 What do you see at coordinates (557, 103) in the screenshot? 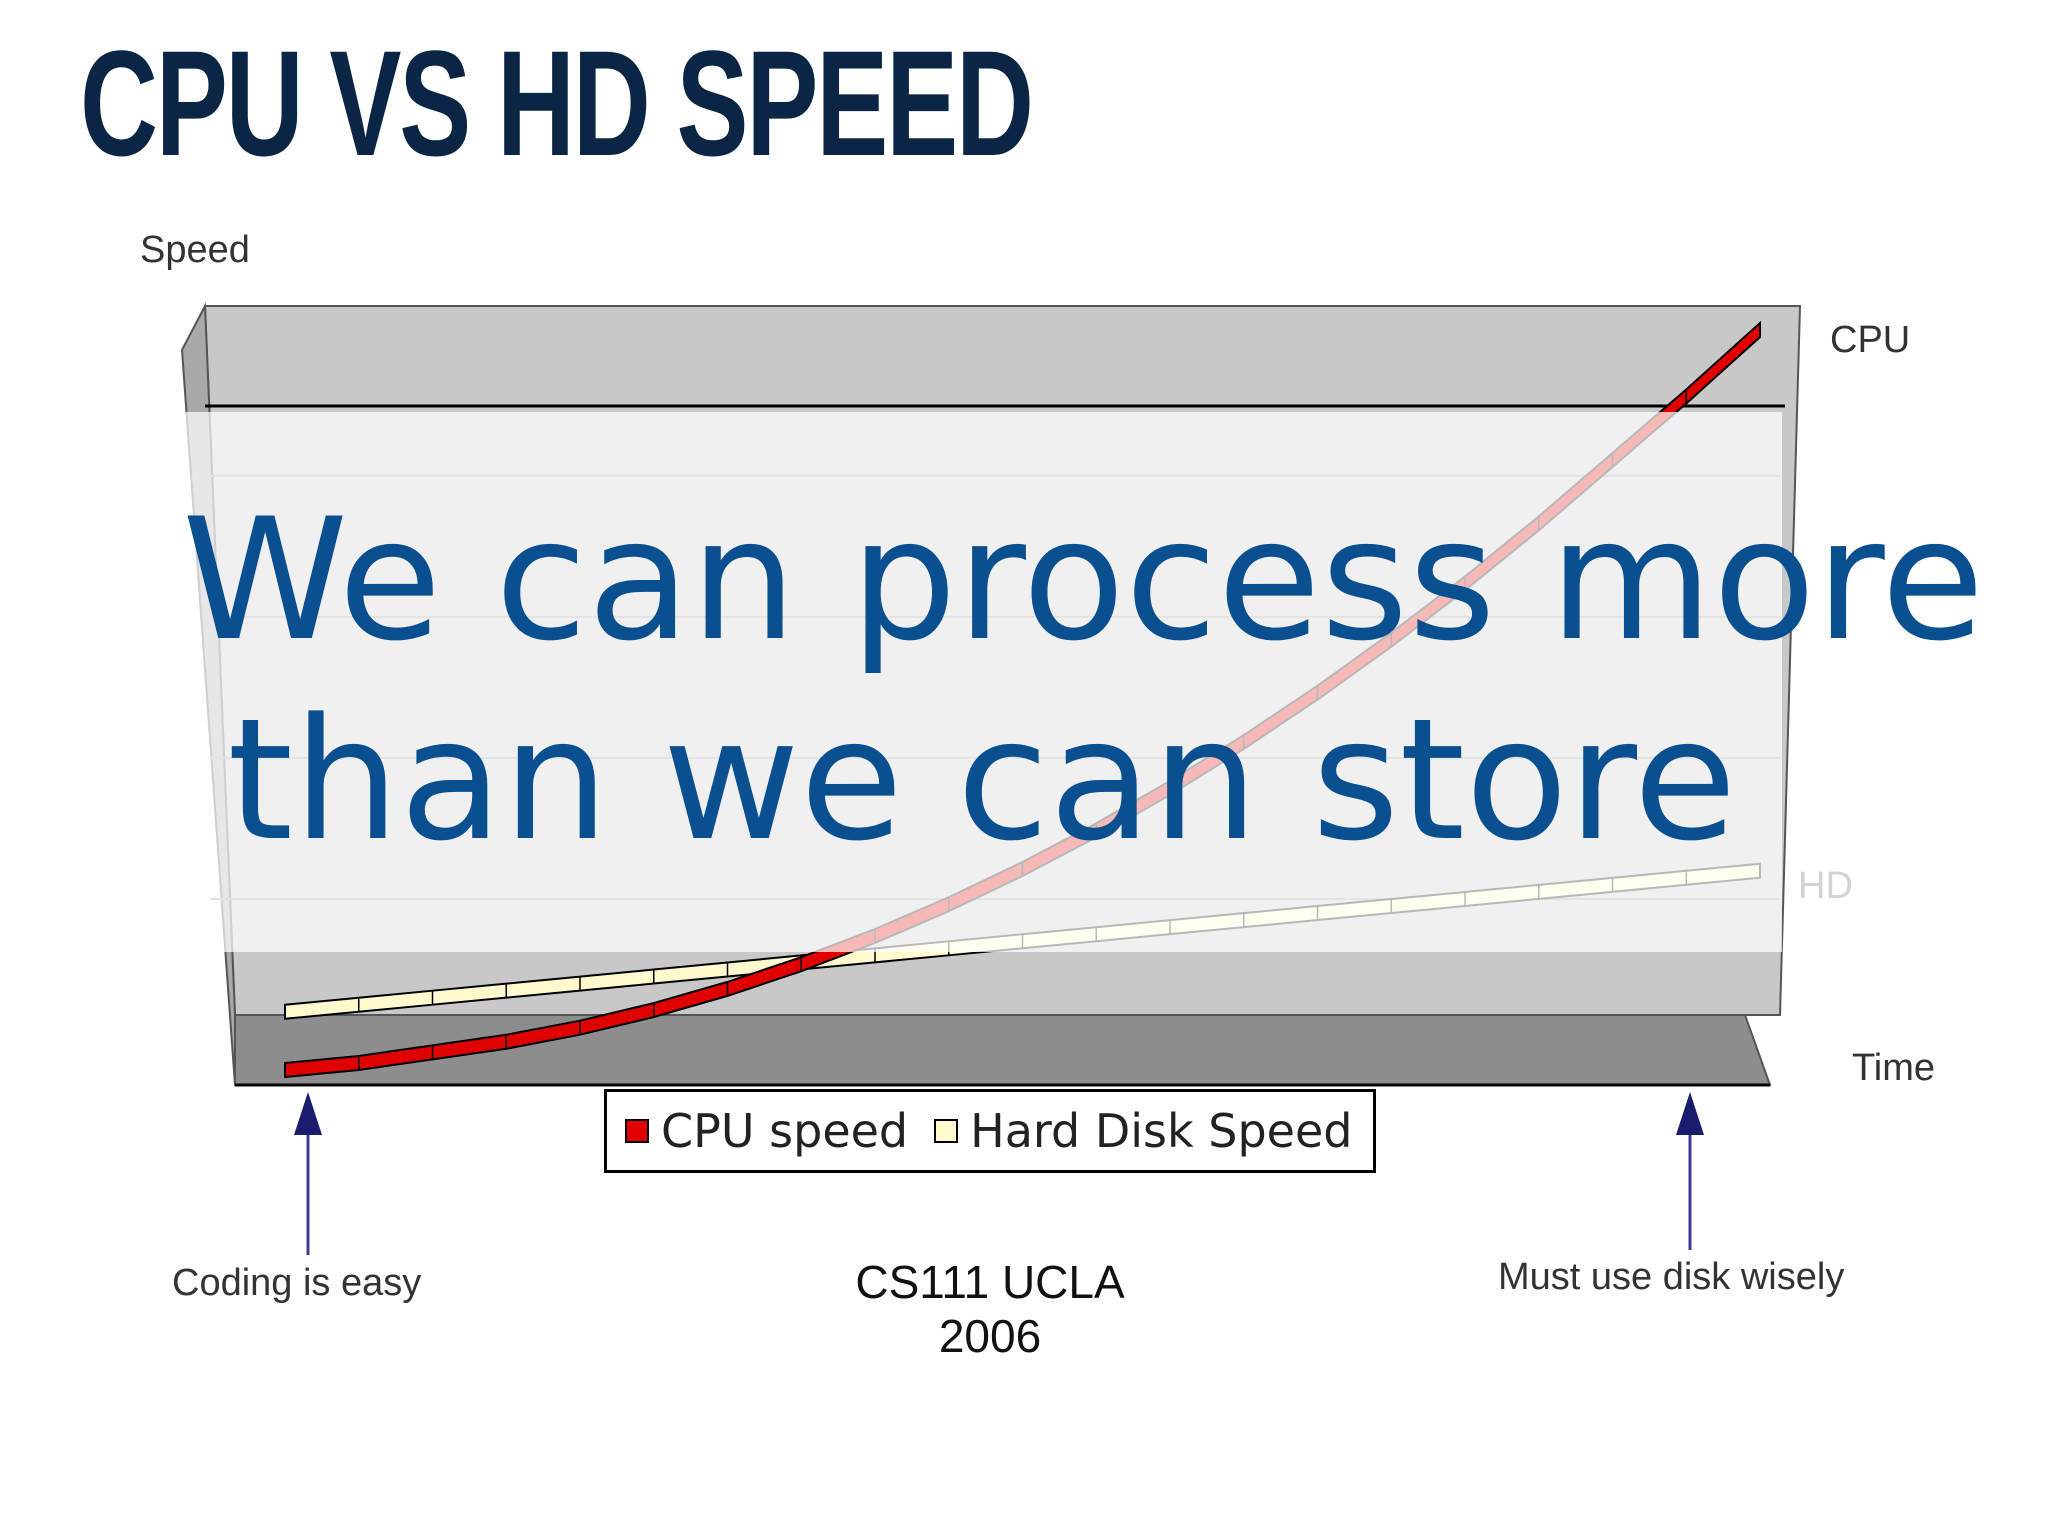
I see `slide-title: CPU VS HD SPEED` at bounding box center [557, 103].